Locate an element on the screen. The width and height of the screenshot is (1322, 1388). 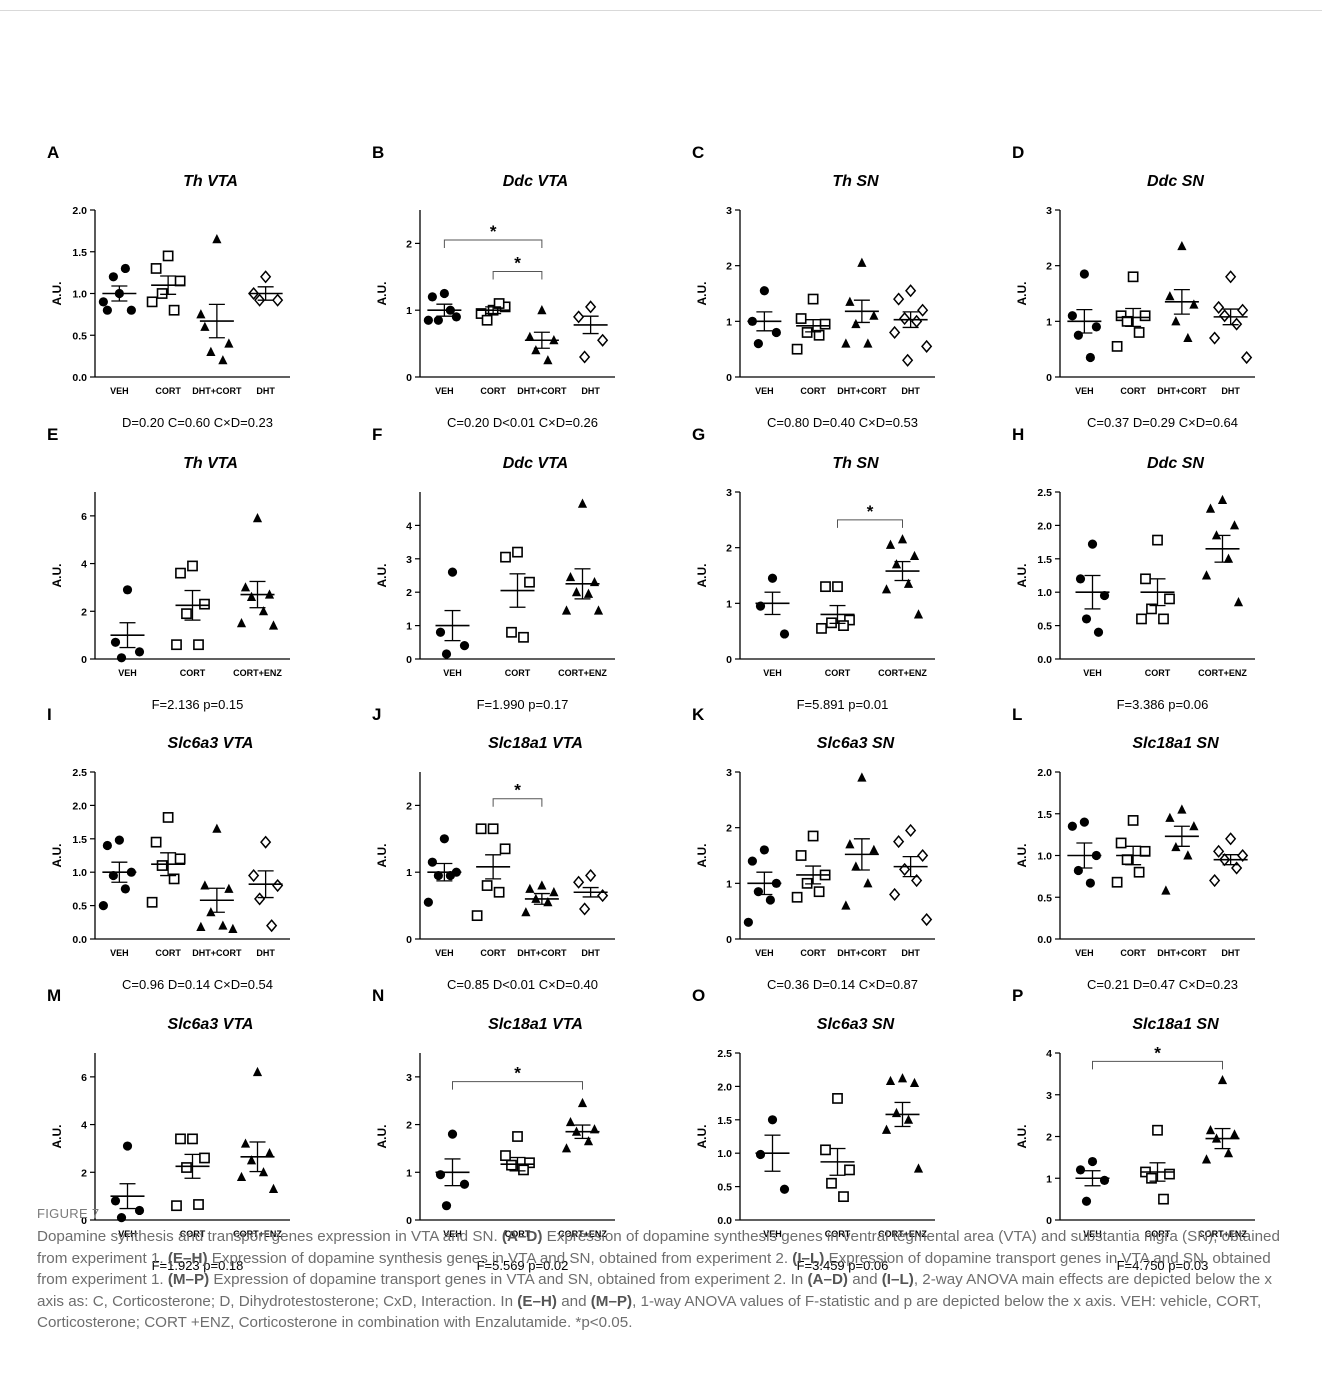
caption-panel-ref: (I–L) is located at coordinates (897, 1279).